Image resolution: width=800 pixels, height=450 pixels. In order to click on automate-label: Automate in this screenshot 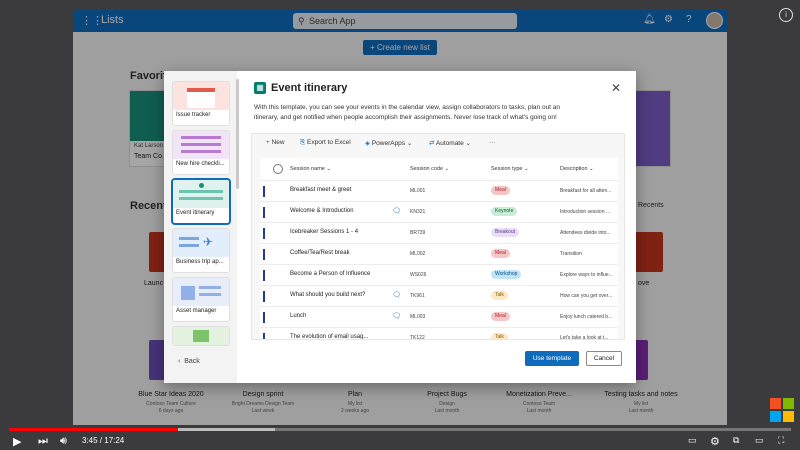, I will do `click(449, 143)`.